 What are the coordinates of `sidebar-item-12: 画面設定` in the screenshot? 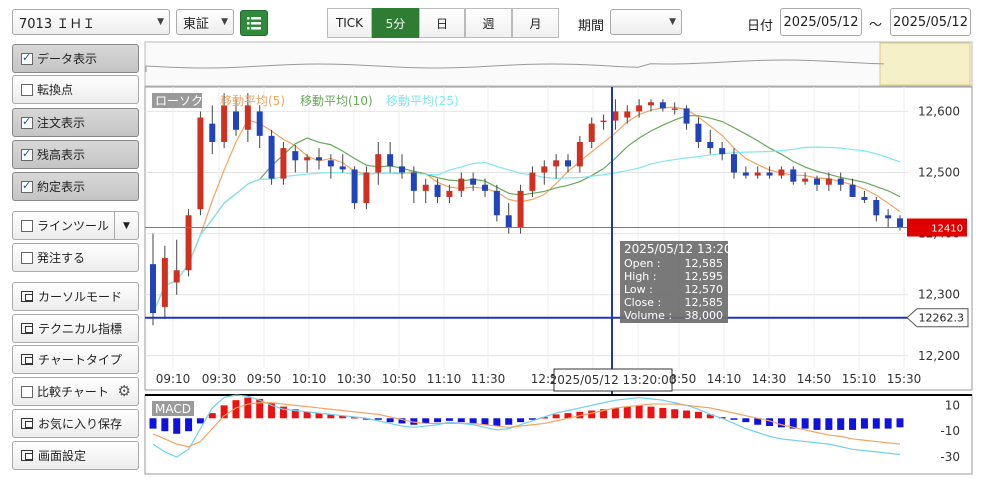 It's located at (75, 455).